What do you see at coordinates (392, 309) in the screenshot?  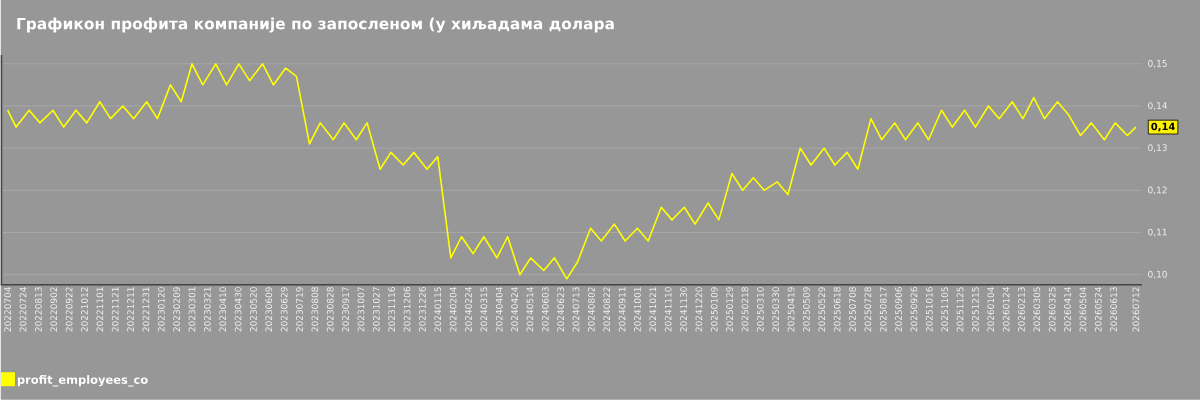 I see `x-tick-label: 20231116` at bounding box center [392, 309].